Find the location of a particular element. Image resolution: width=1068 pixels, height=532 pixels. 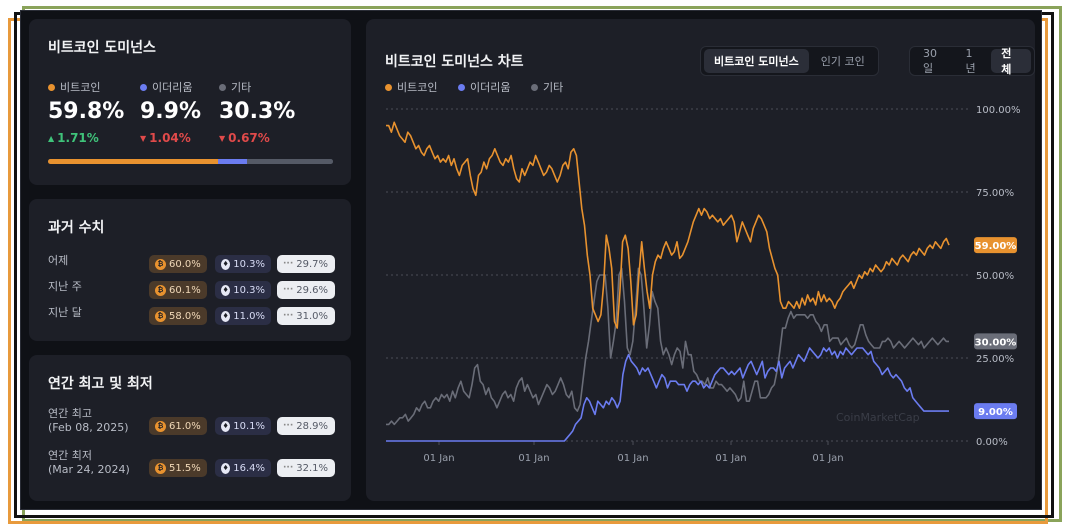

y-tick-label: 100.00% is located at coordinates (998, 110).